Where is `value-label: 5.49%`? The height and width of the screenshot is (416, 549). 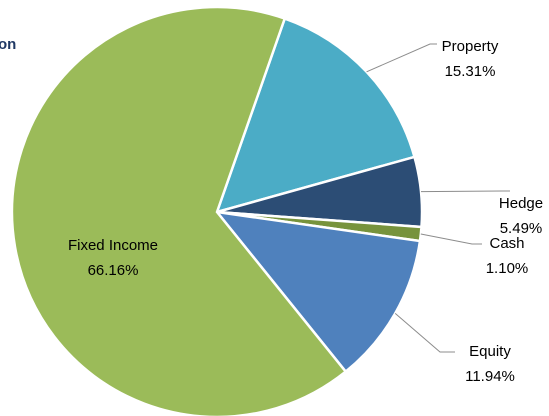 value-label: 5.49% is located at coordinates (521, 228).